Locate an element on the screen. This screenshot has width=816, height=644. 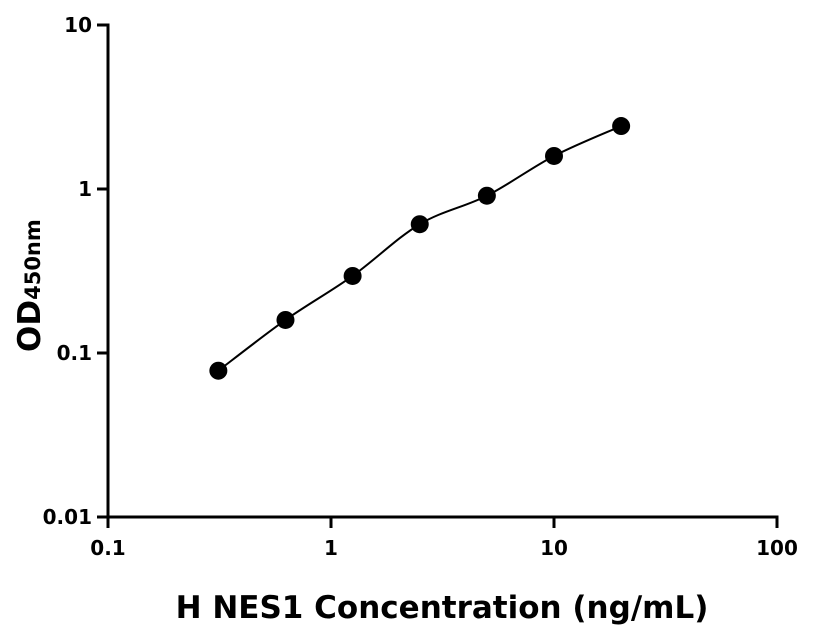
y-axis-label: OD450nm is located at coordinates (30, 285).